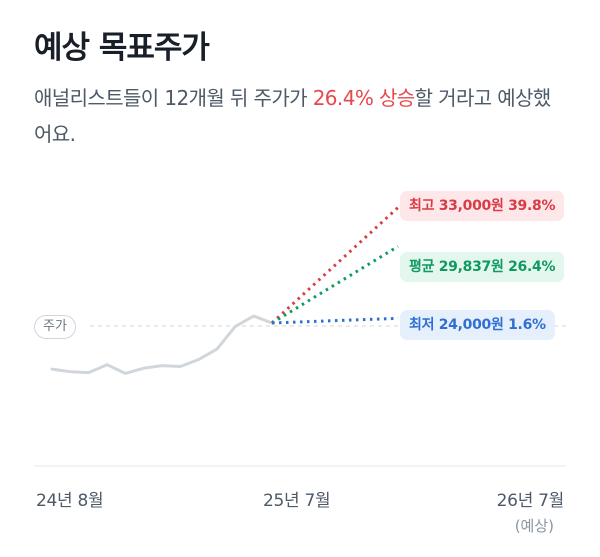 The width and height of the screenshot is (600, 557). Describe the element at coordinates (162, 344) in the screenshot. I see `price-history-line` at that location.